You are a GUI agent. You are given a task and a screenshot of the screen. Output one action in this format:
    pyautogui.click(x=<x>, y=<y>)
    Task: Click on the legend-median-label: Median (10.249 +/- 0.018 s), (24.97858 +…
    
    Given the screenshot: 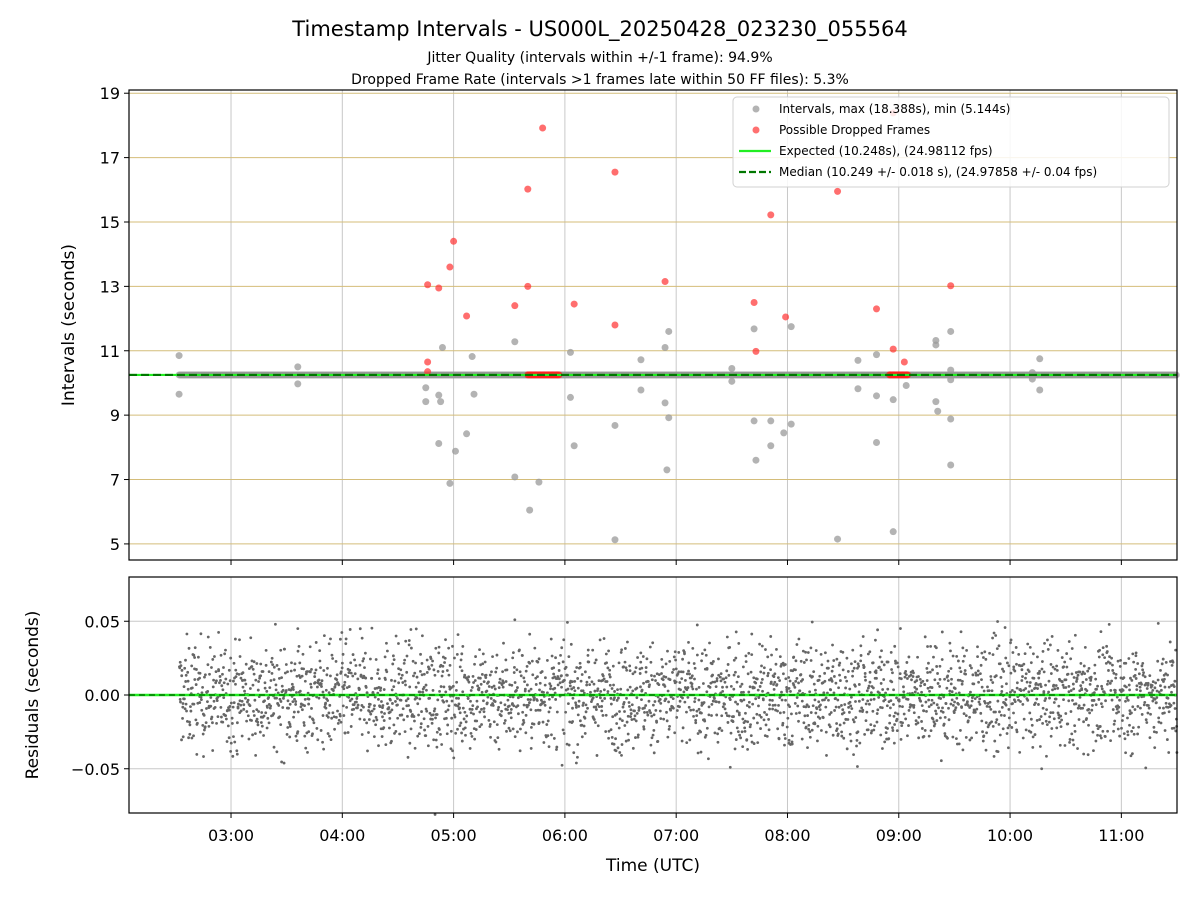 What is the action you would take?
    pyautogui.click(x=938, y=172)
    